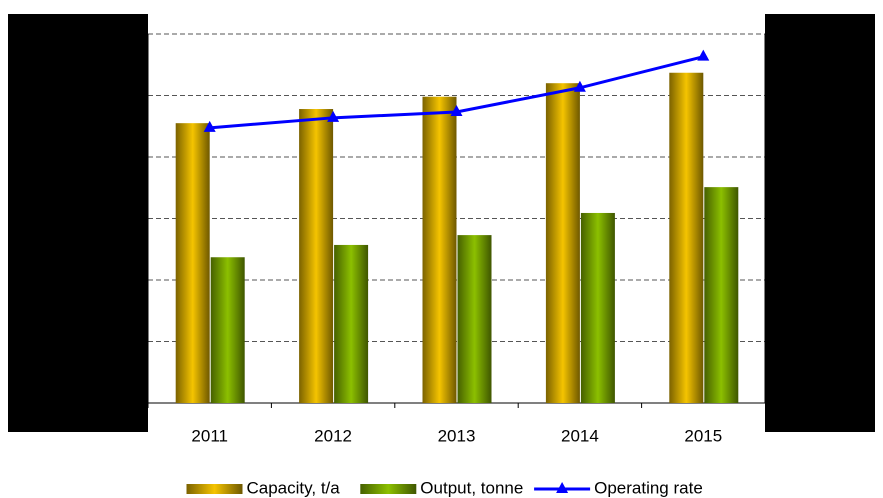  What do you see at coordinates (648, 487) in the screenshot?
I see `legend-label: Operating rate` at bounding box center [648, 487].